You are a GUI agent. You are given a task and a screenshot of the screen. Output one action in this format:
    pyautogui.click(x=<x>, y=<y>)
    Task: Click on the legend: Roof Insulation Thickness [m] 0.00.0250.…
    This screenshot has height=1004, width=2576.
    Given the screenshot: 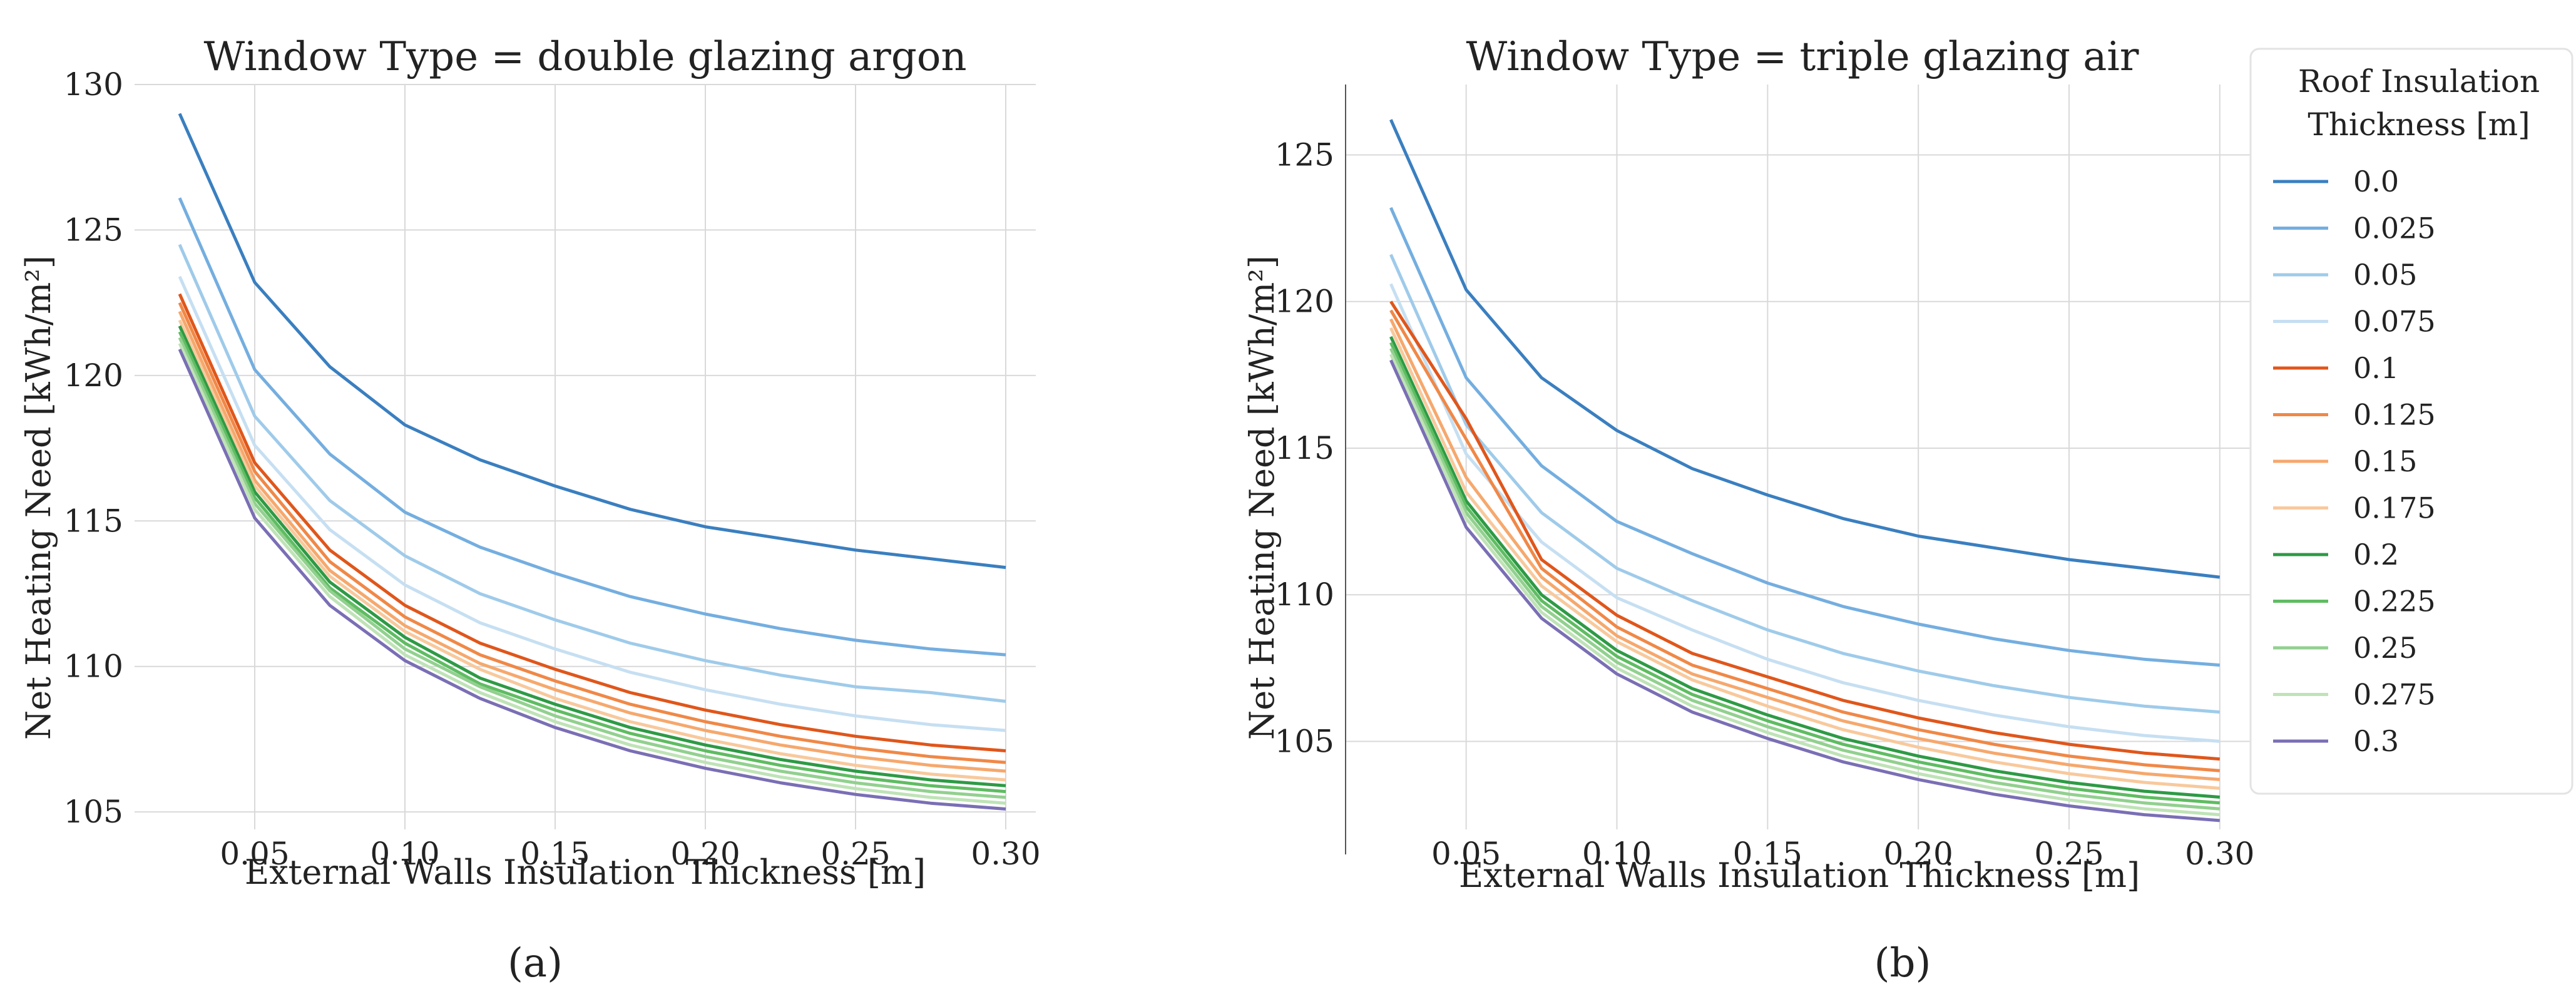 What is the action you would take?
    pyautogui.click(x=2411, y=421)
    